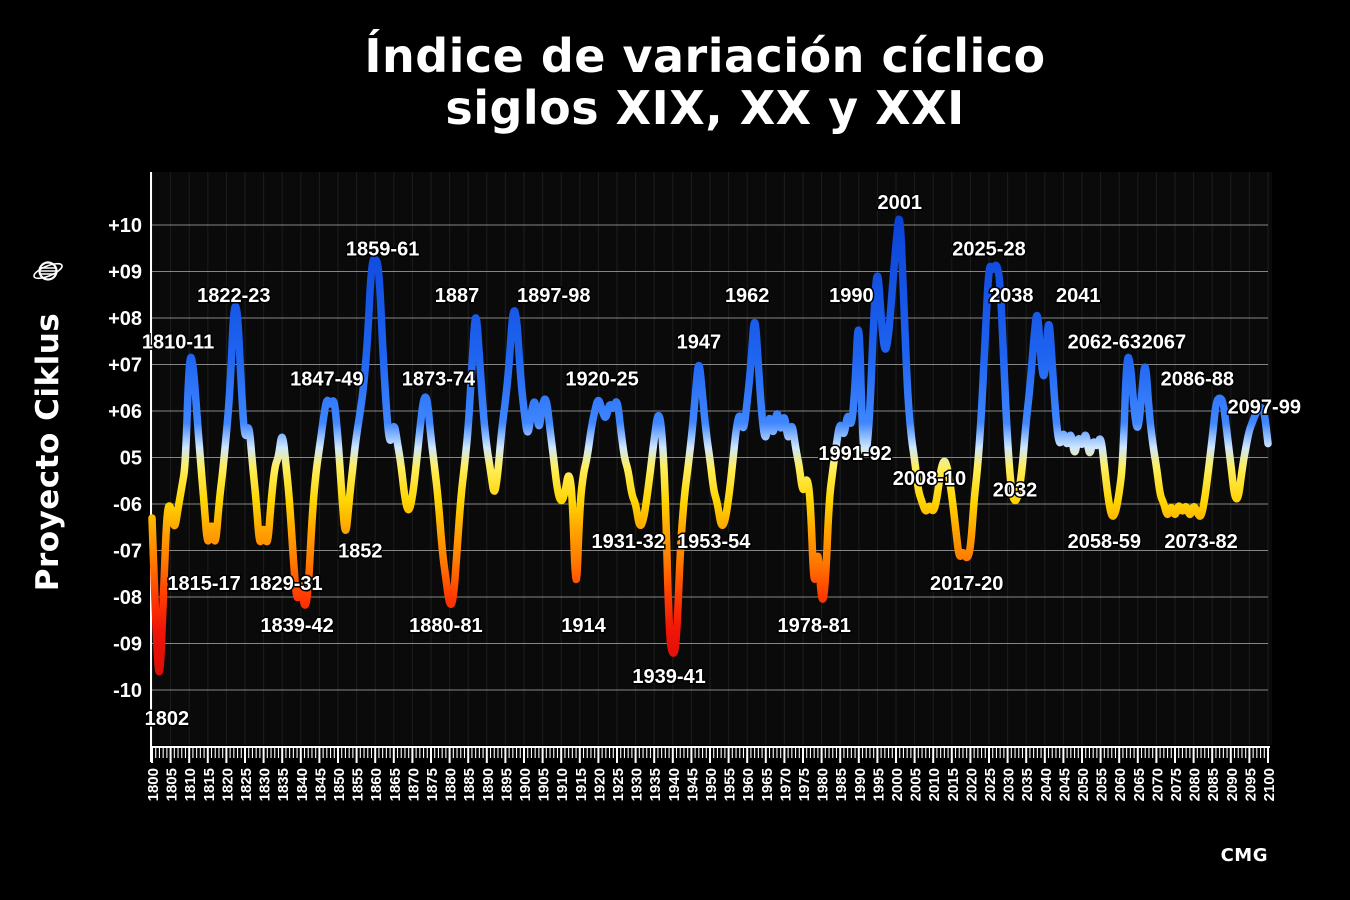 The image size is (1350, 900). Describe the element at coordinates (1176, 784) in the screenshot. I see `x-tick-label: 2075` at that location.